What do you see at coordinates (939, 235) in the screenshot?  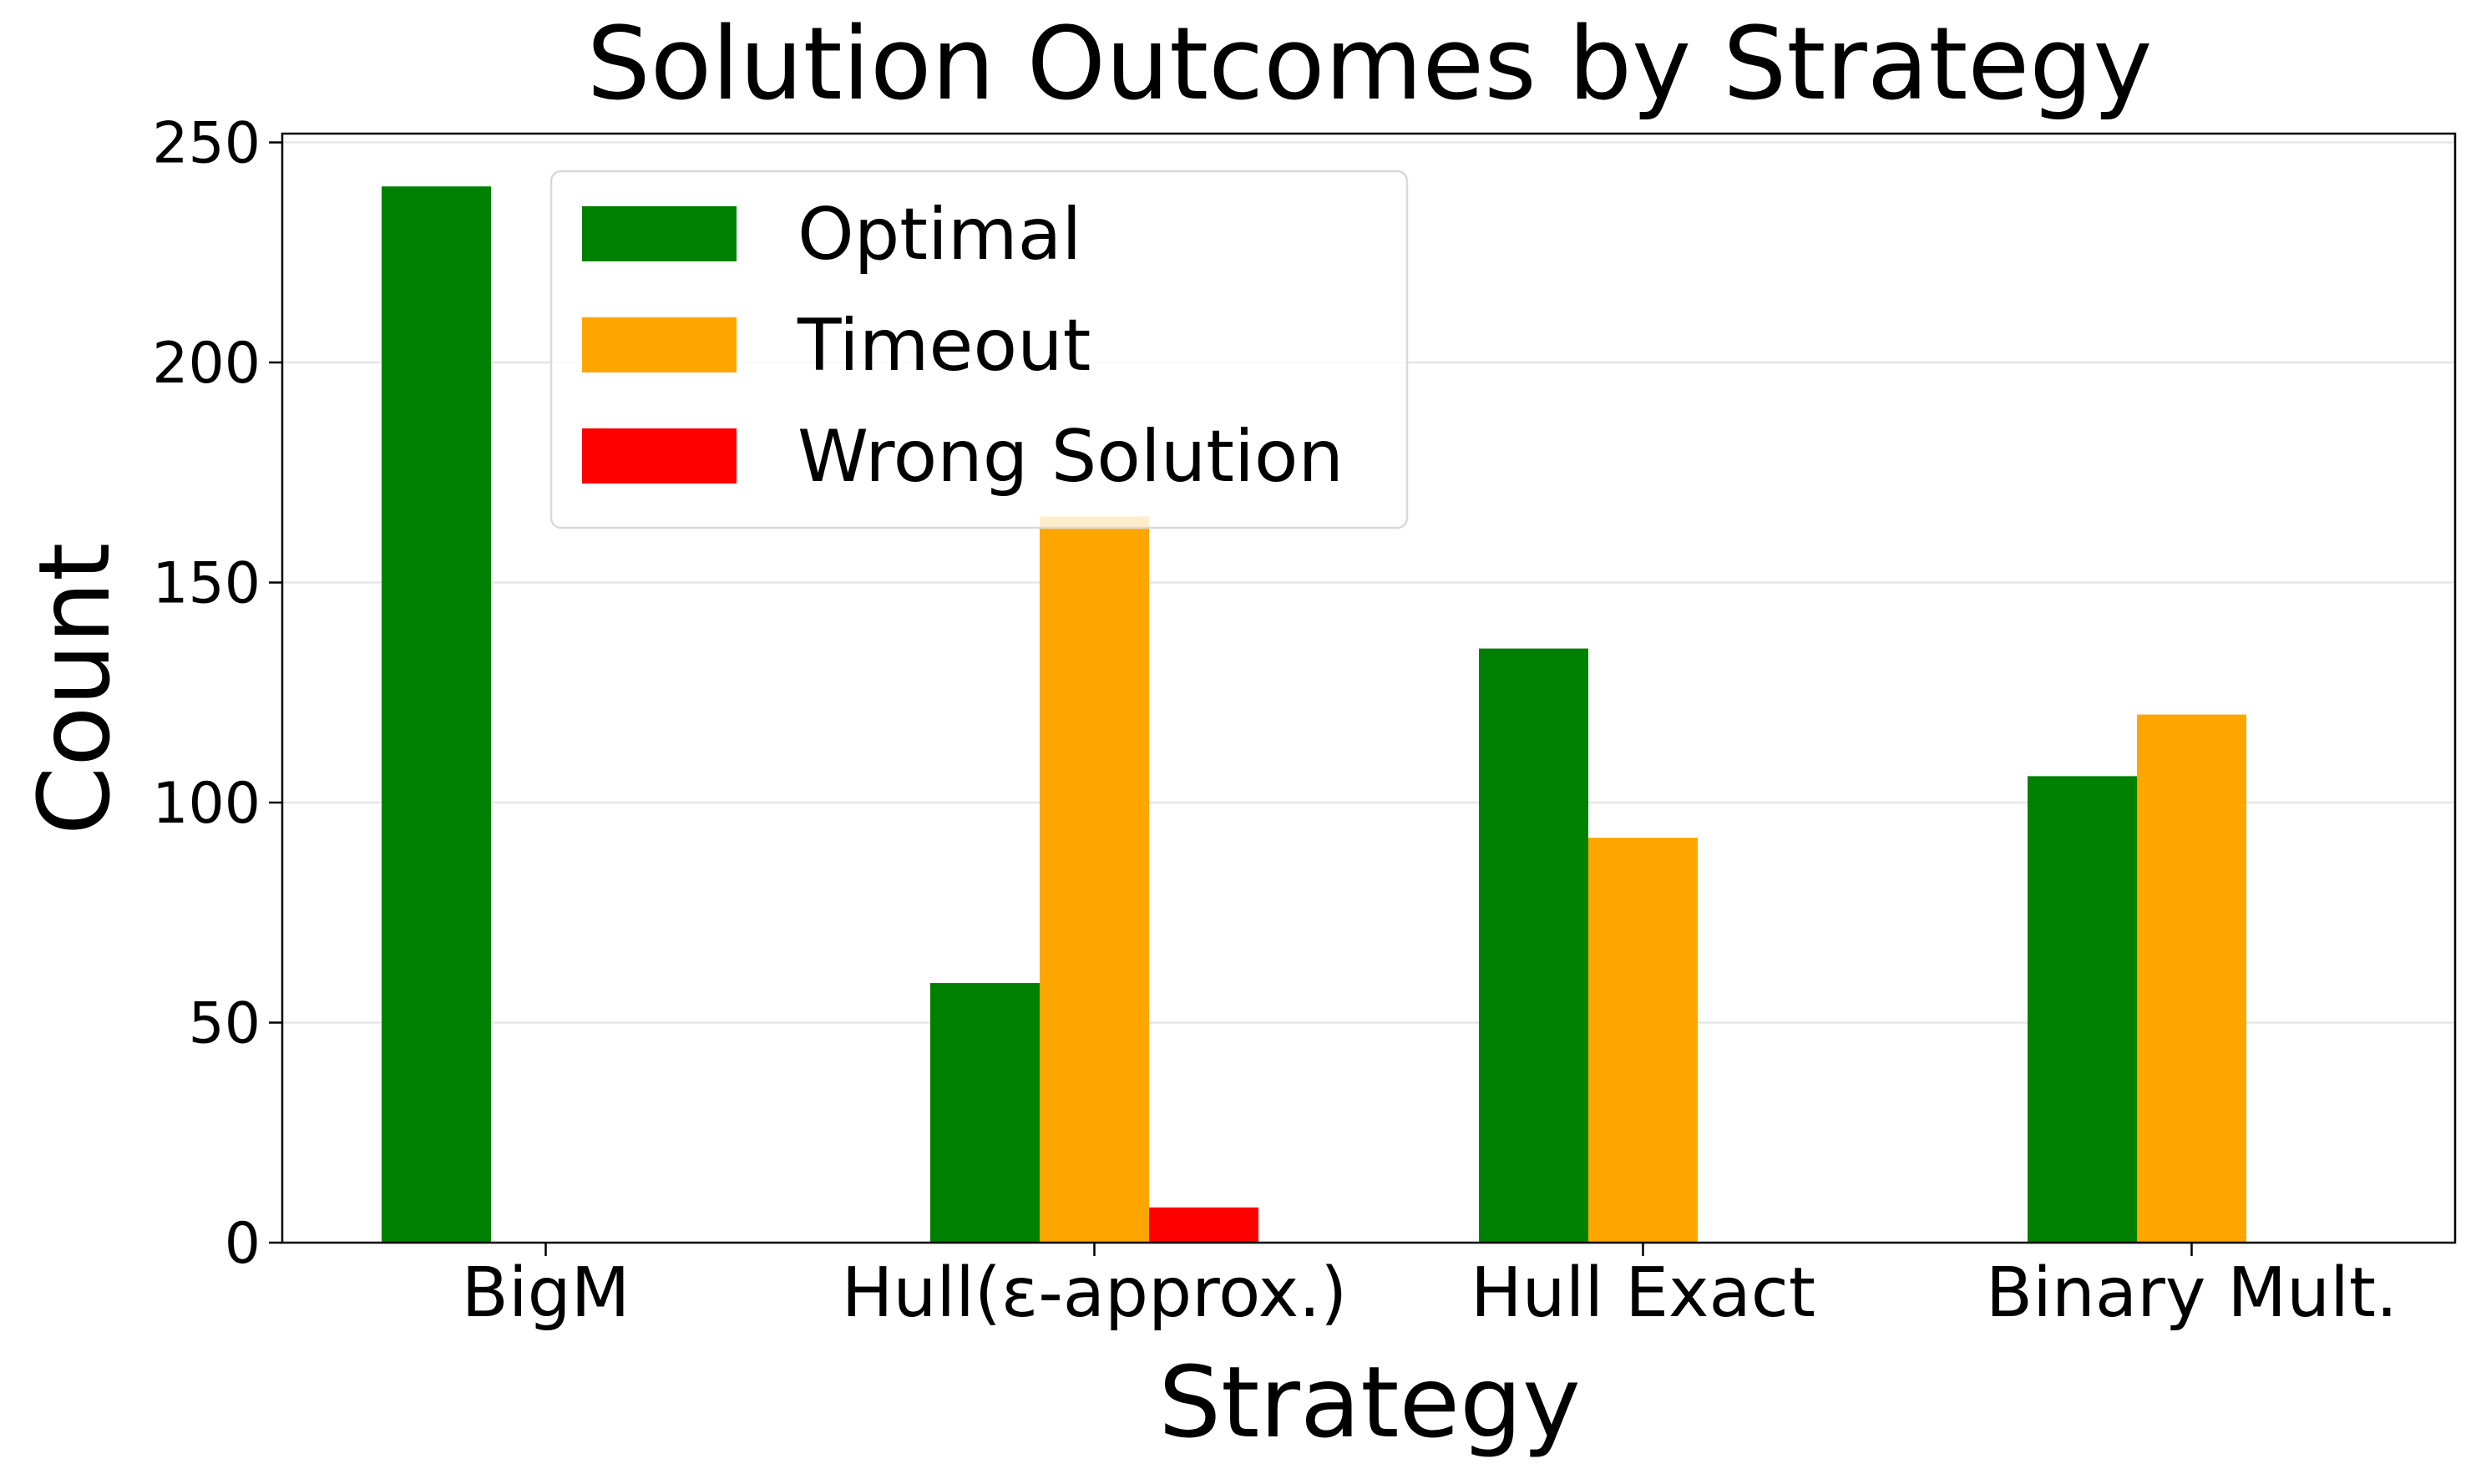 I see `legend-label: Optimal` at bounding box center [939, 235].